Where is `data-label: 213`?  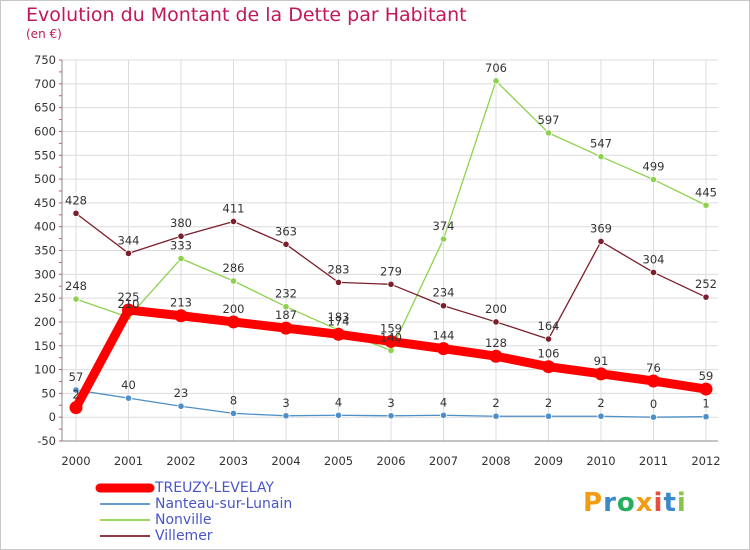 data-label: 213 is located at coordinates (181, 303).